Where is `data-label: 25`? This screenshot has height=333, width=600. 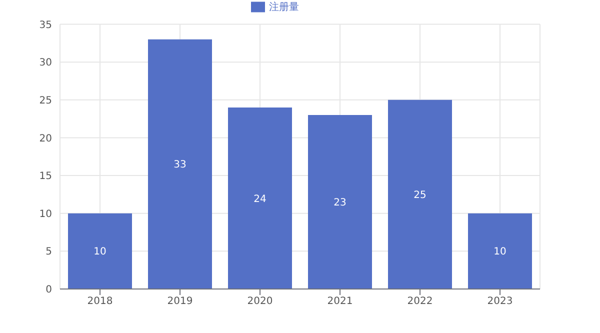
data-label: 25 is located at coordinates (420, 195).